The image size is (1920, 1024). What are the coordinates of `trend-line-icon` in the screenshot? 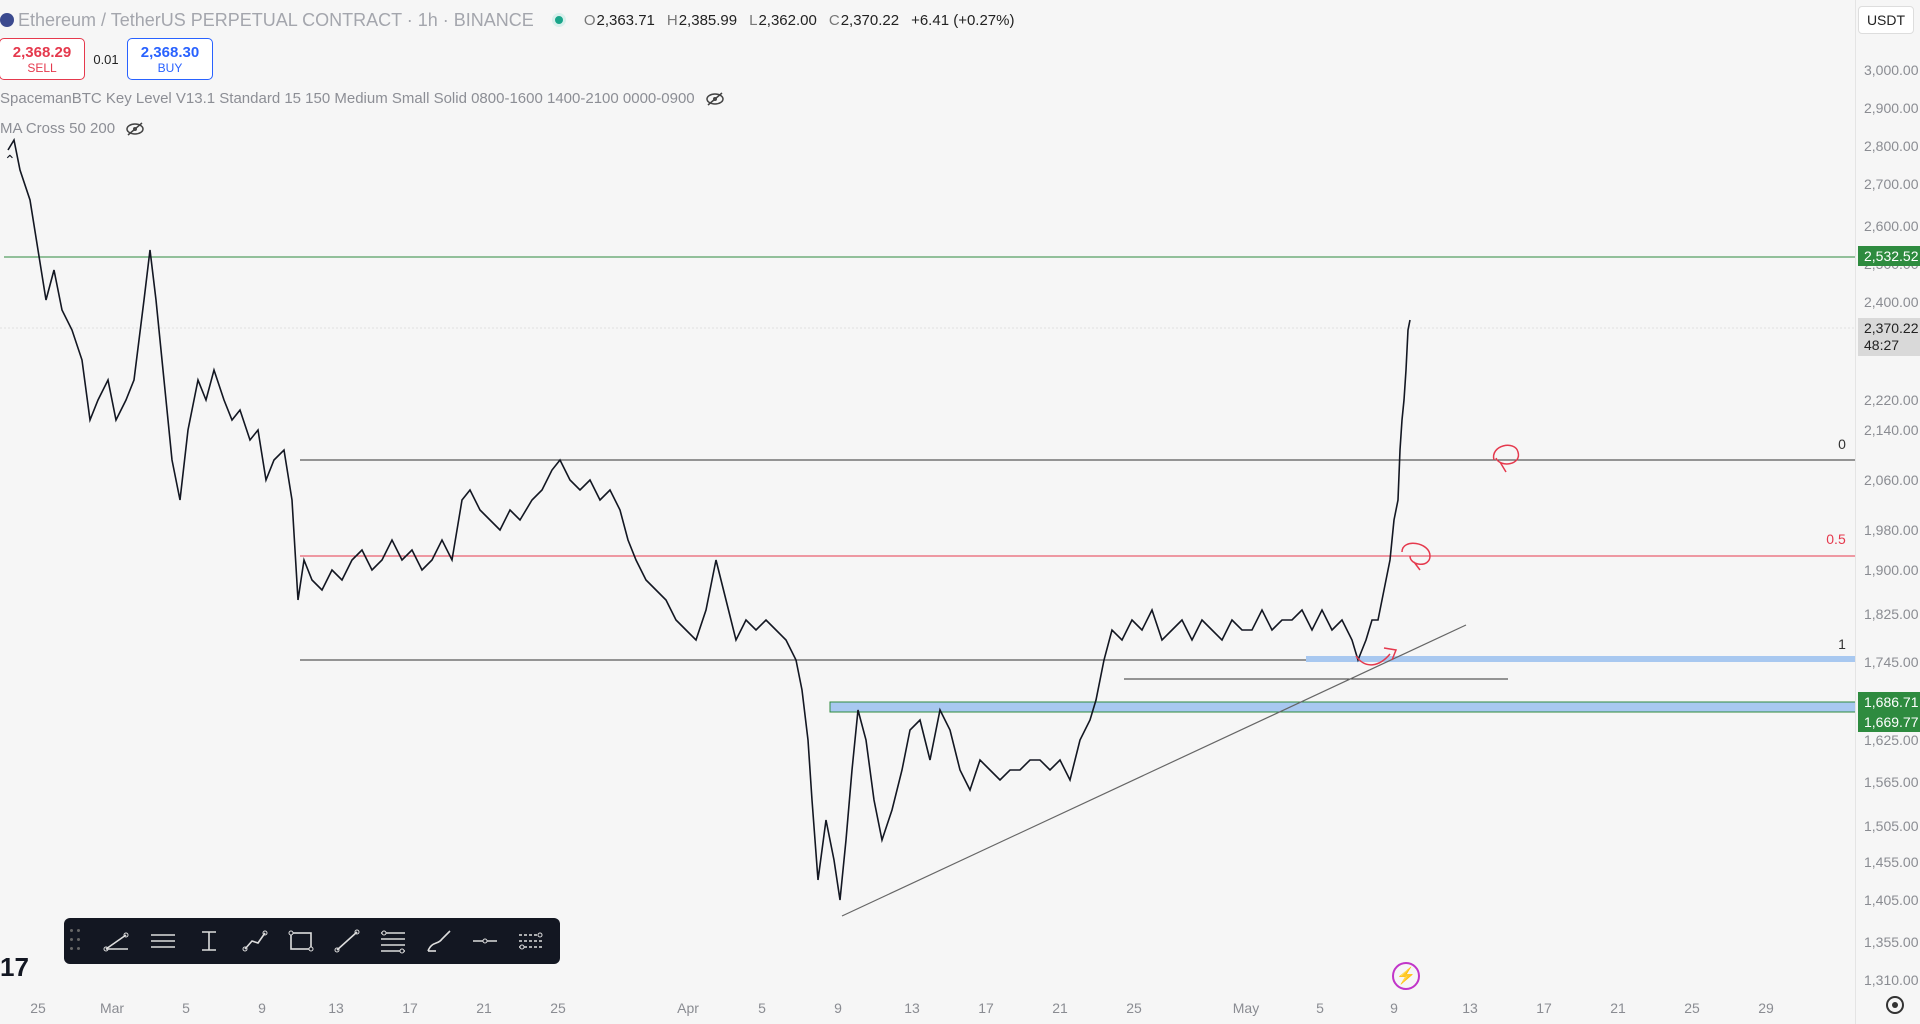 It's located at (347, 941).